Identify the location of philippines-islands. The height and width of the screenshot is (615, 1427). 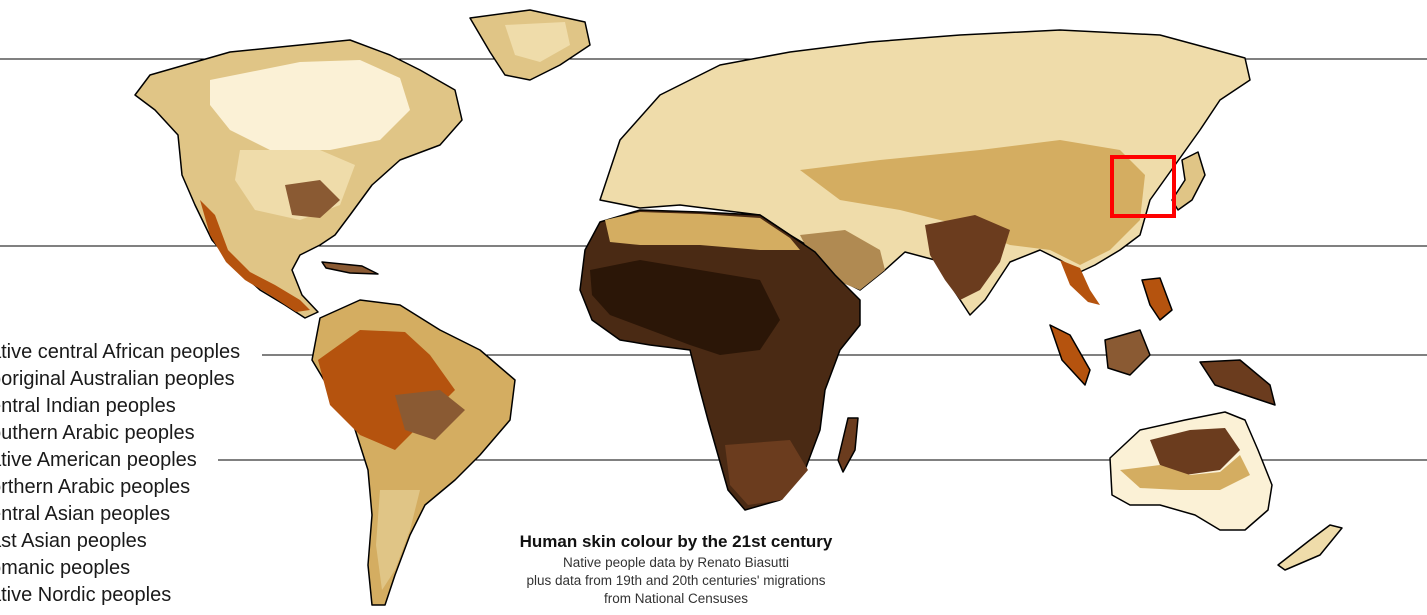
(1157, 299).